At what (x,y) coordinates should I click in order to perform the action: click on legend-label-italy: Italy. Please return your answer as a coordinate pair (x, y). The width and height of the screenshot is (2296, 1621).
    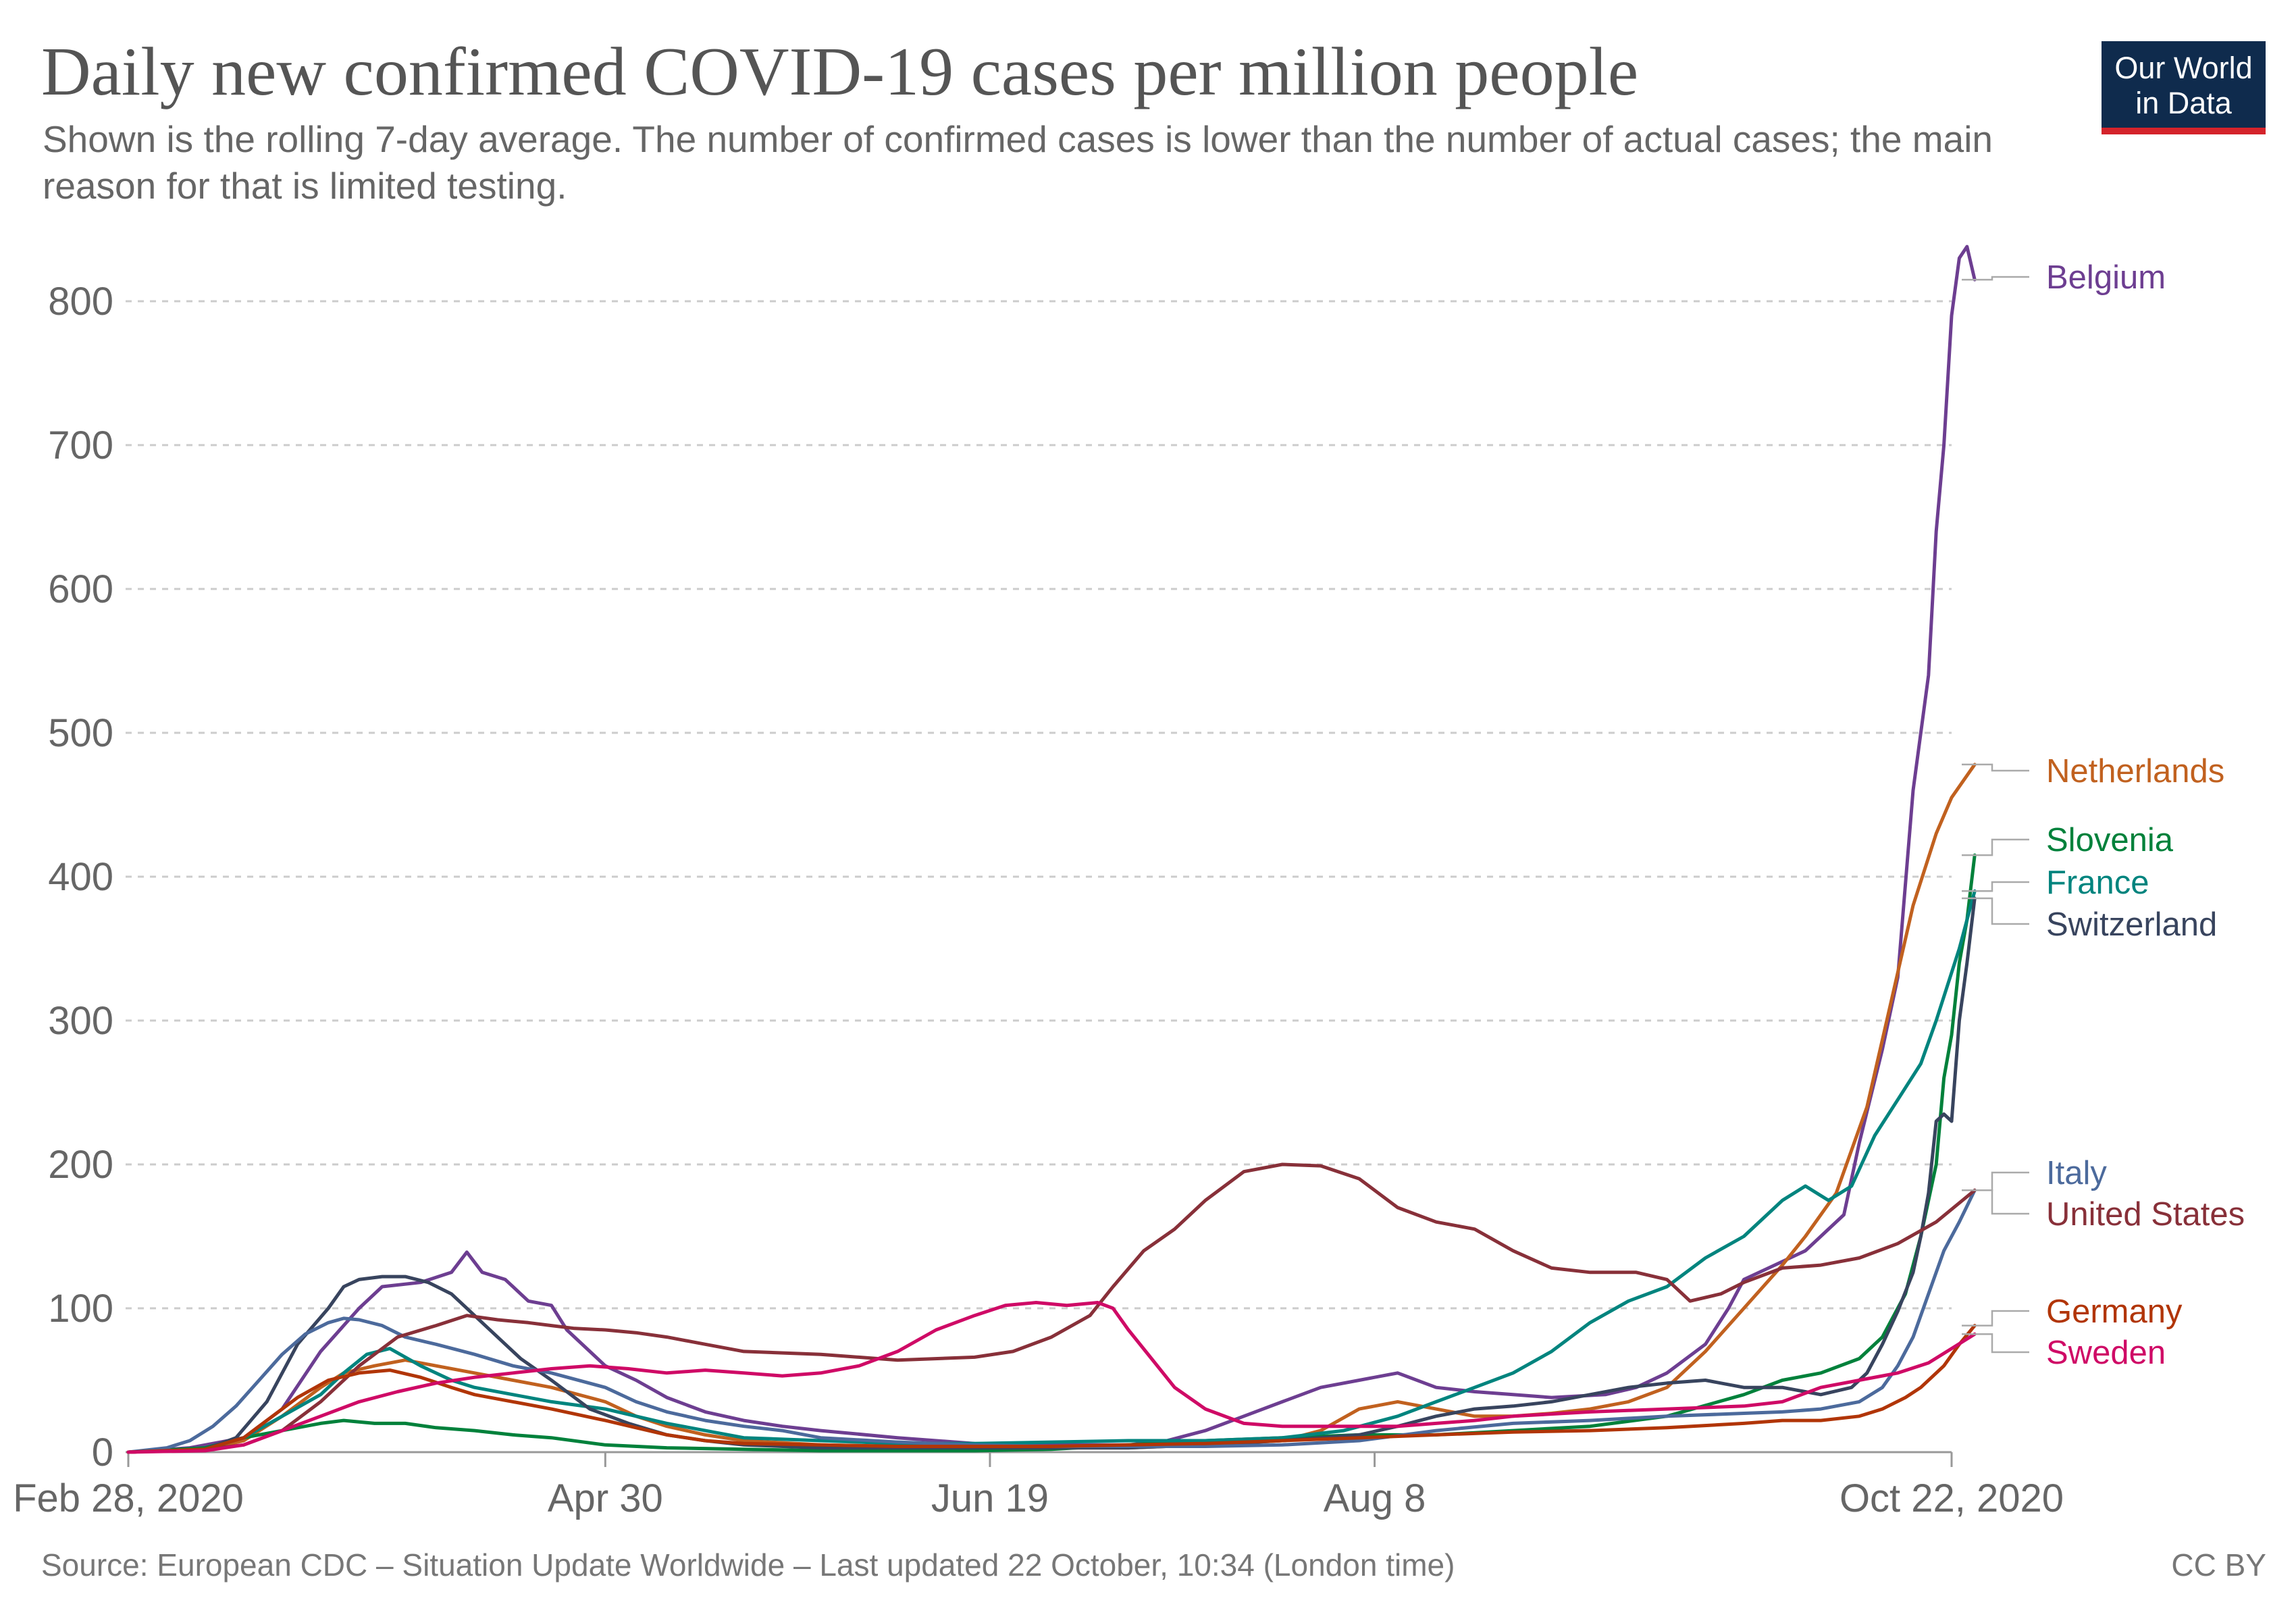
    Looking at the image, I should click on (2076, 1173).